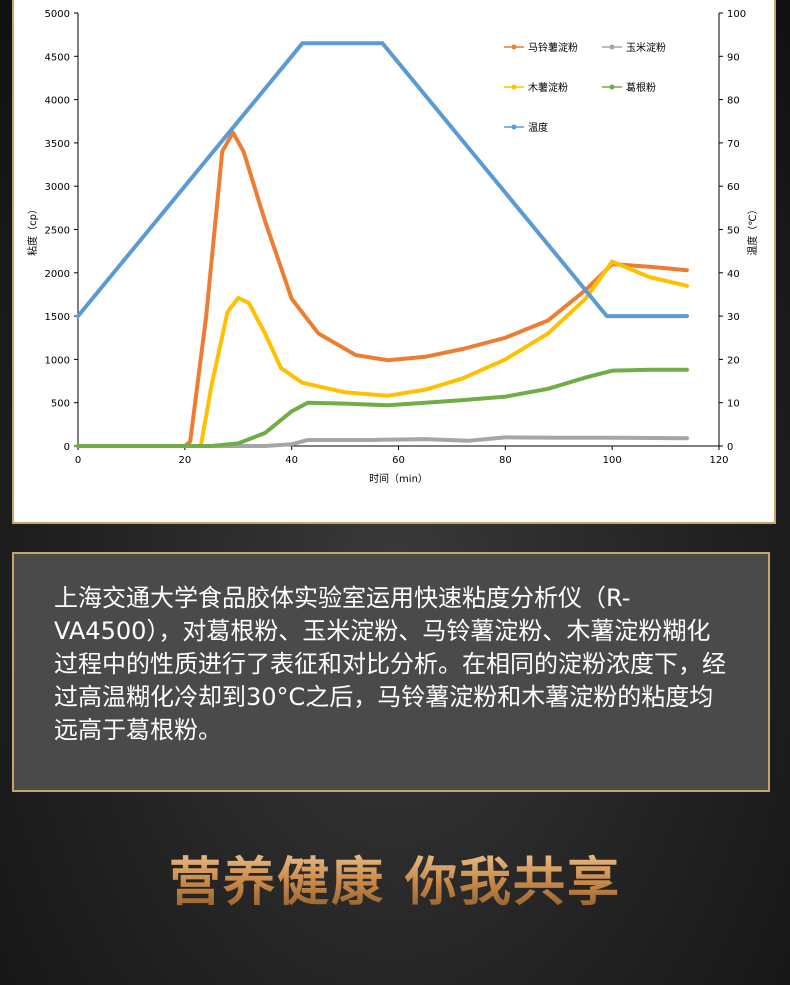  I want to click on y2-tick-label: 90, so click(733, 57).